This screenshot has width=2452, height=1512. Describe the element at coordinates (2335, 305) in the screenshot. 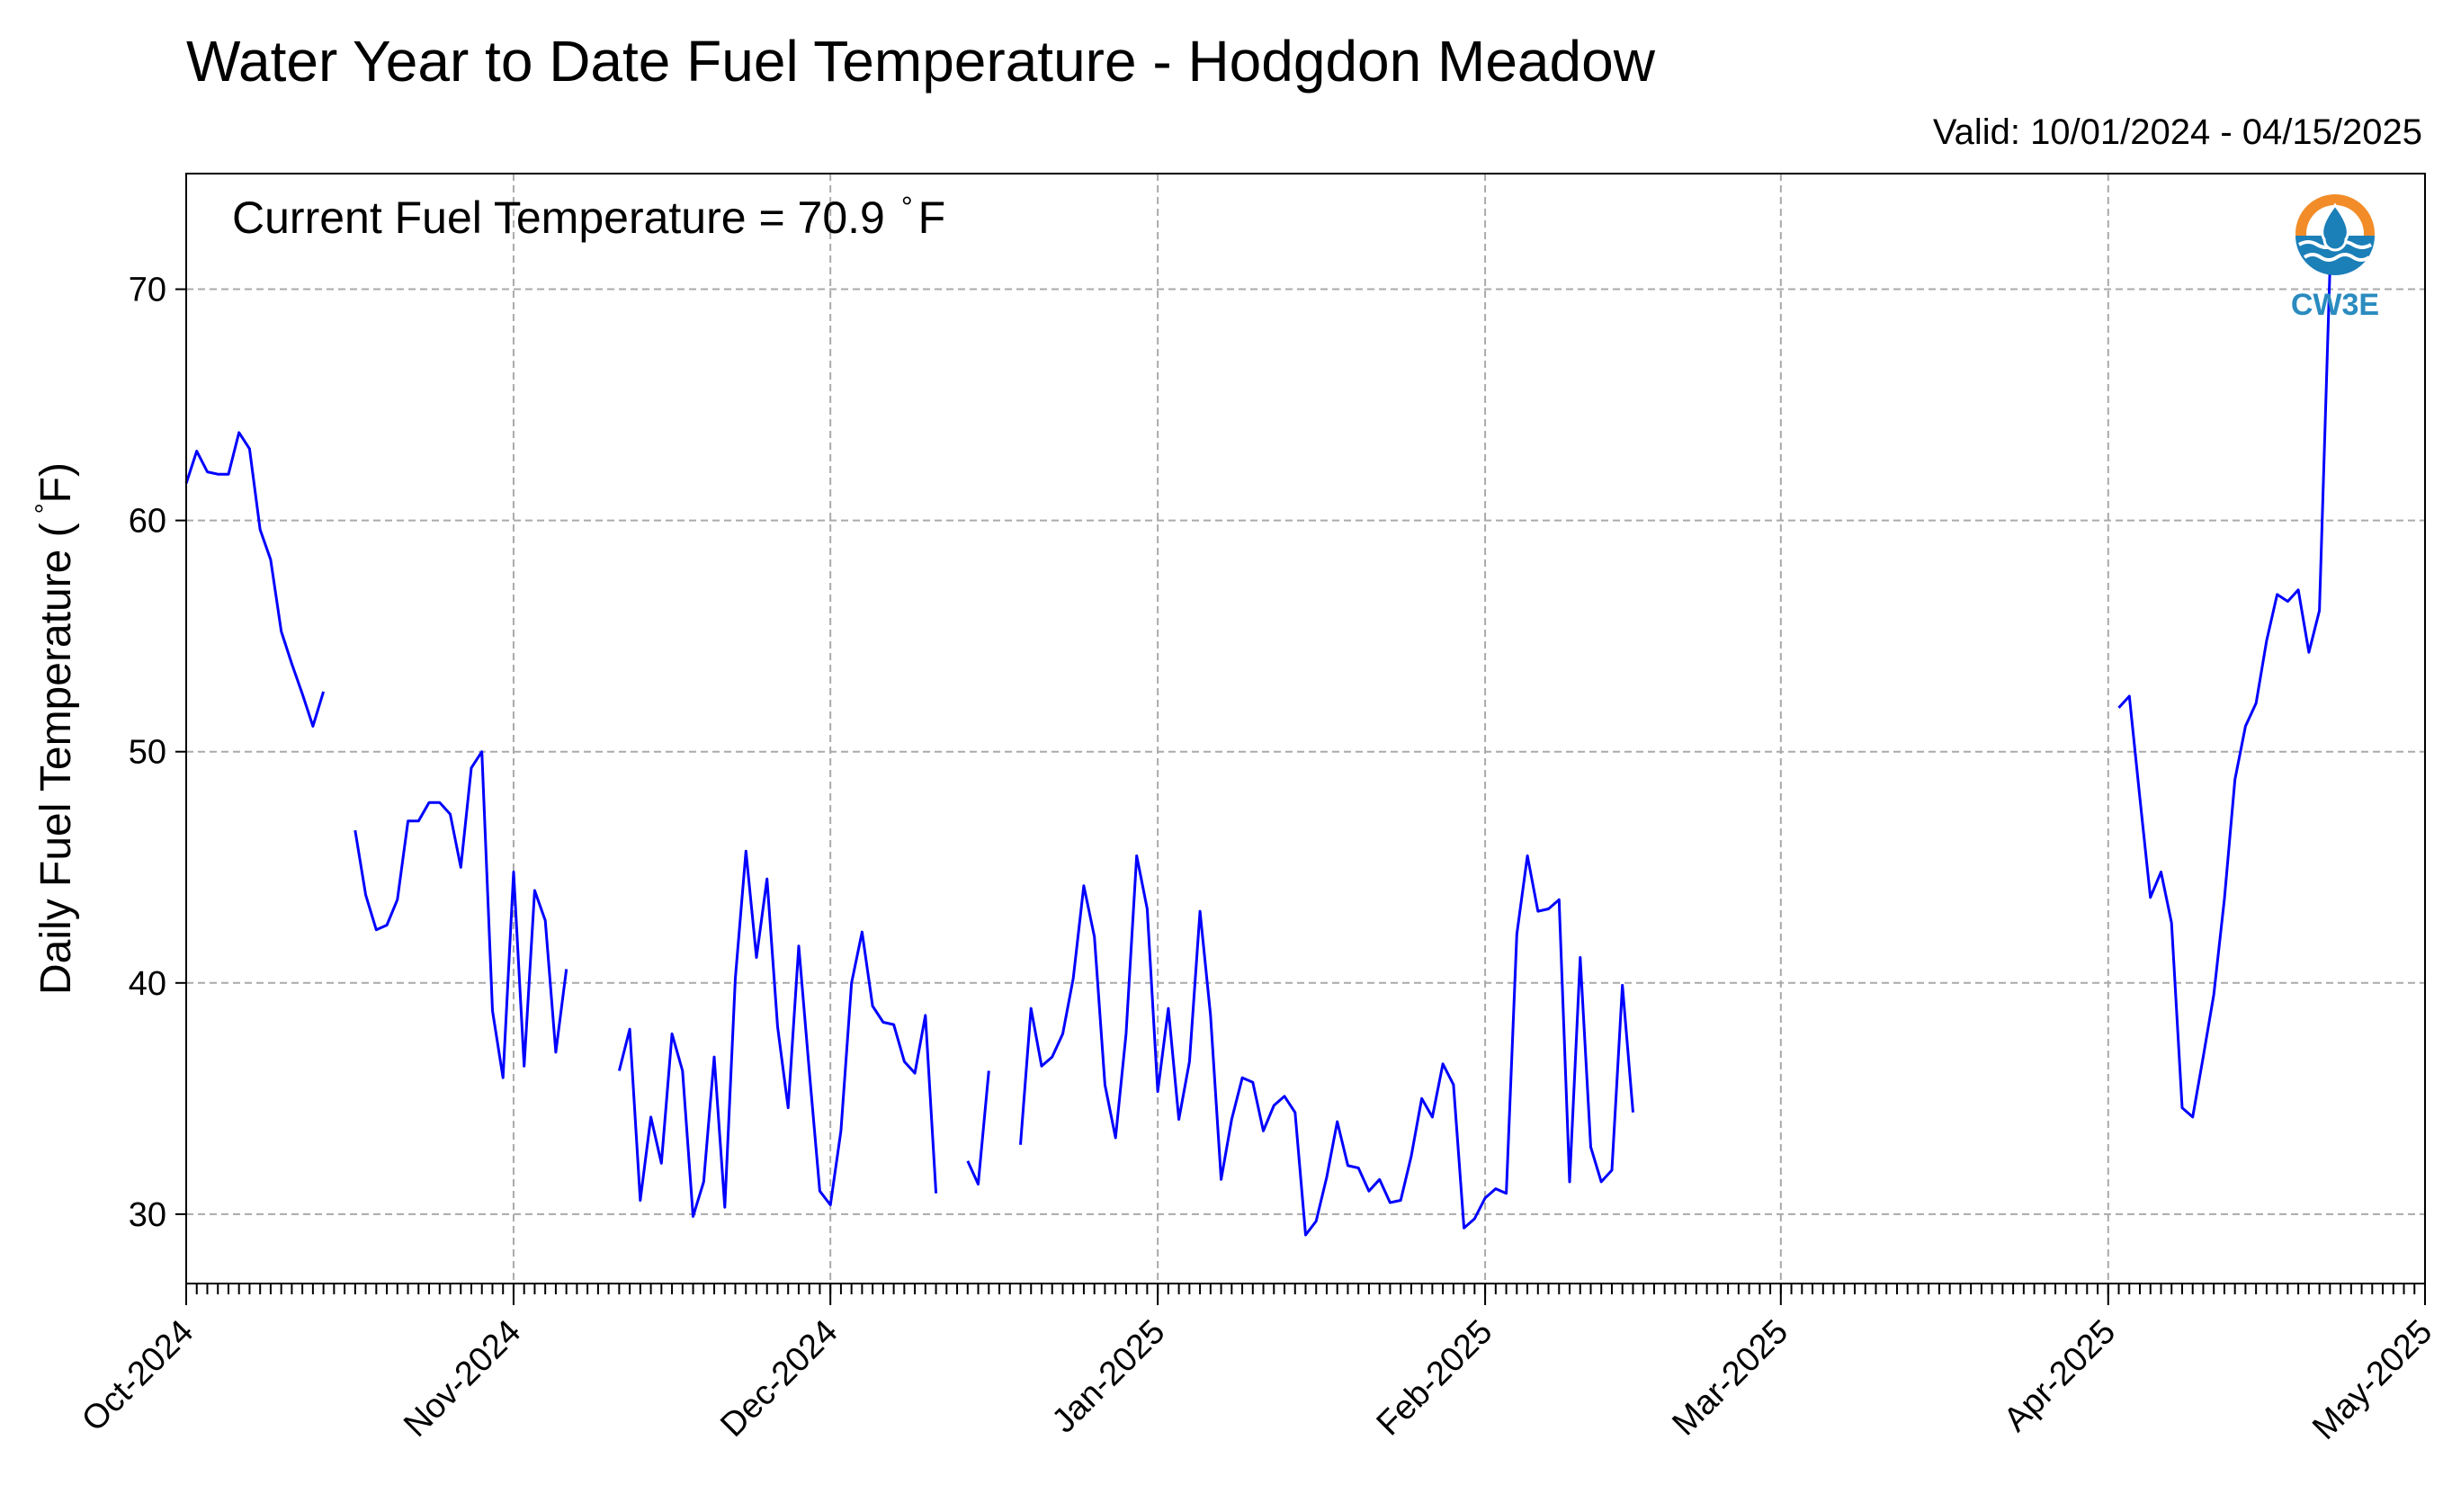

I see `cw3e-logo-text: CW3E` at that location.